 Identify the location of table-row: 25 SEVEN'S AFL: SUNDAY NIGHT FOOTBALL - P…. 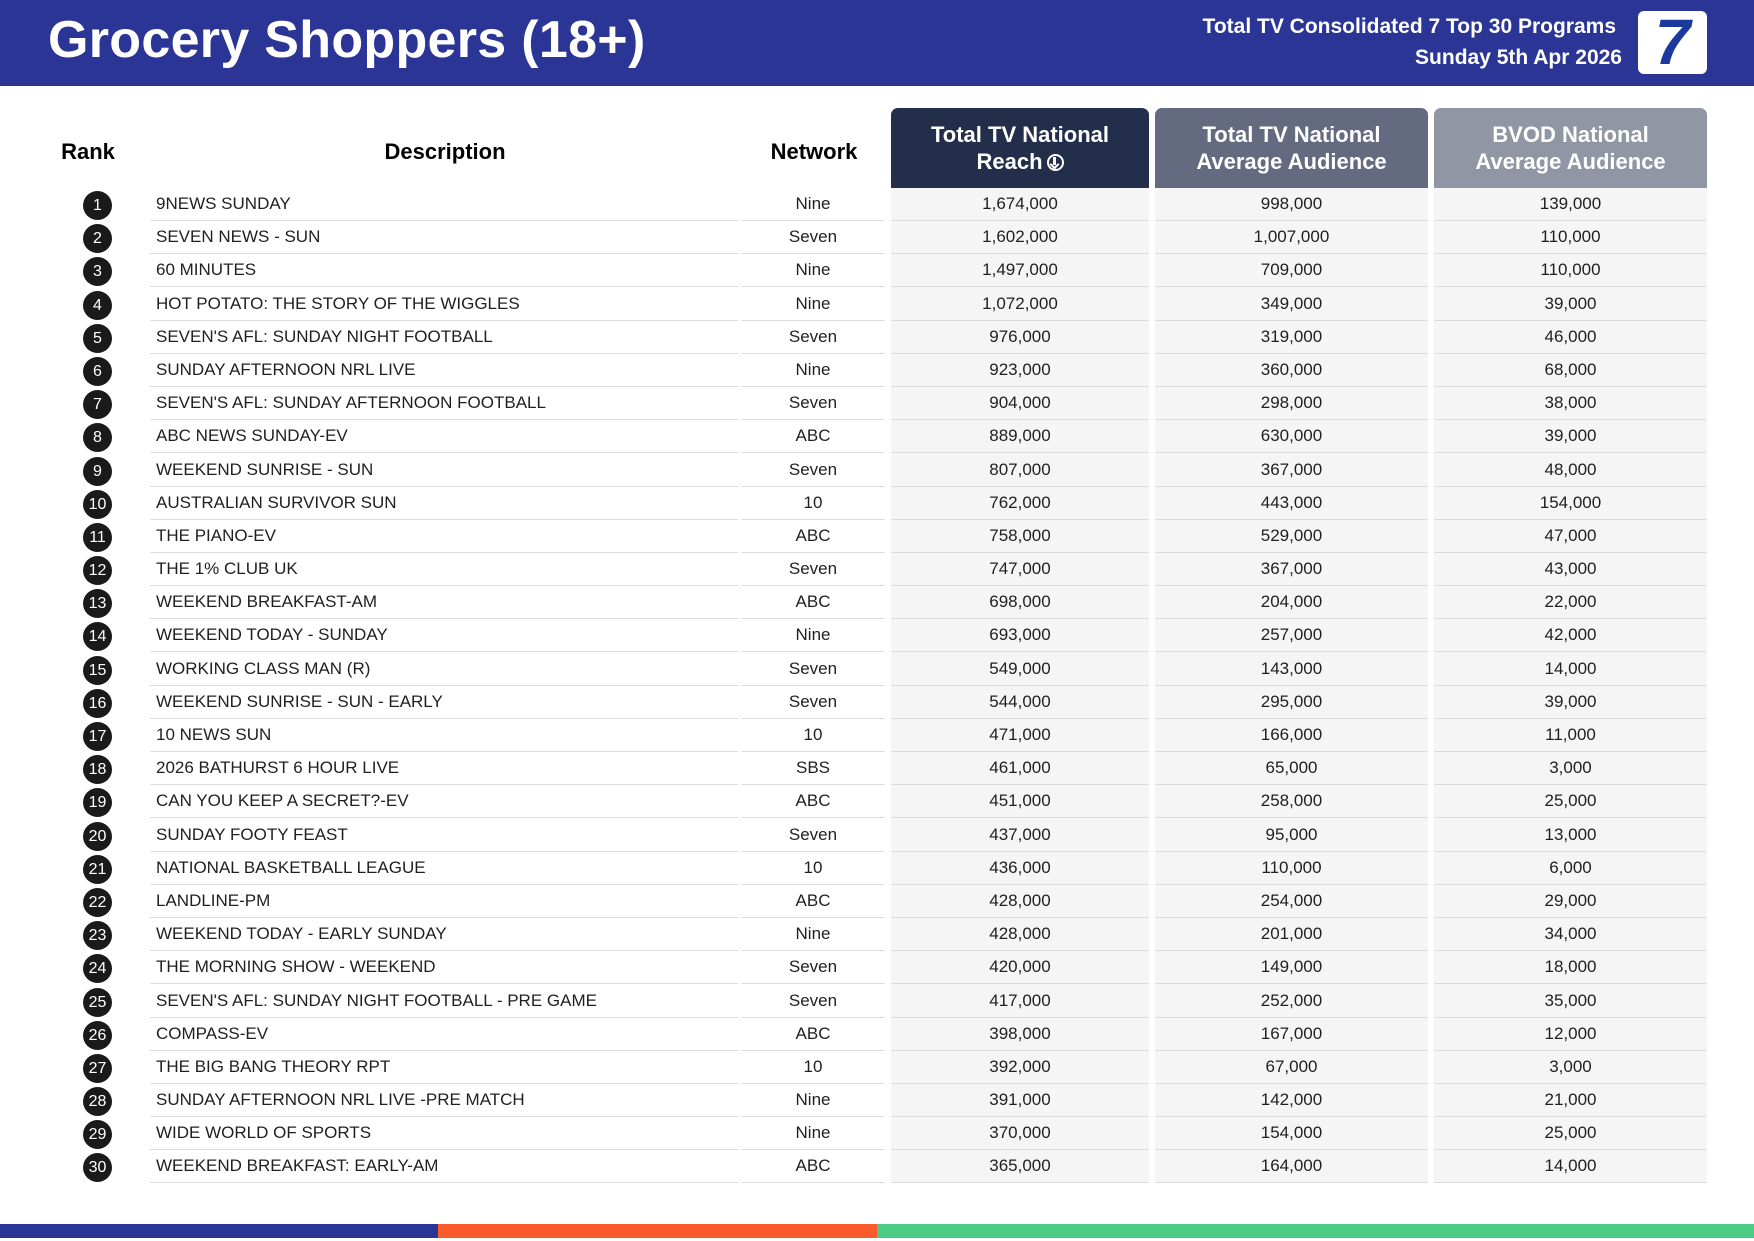
(877, 1001).